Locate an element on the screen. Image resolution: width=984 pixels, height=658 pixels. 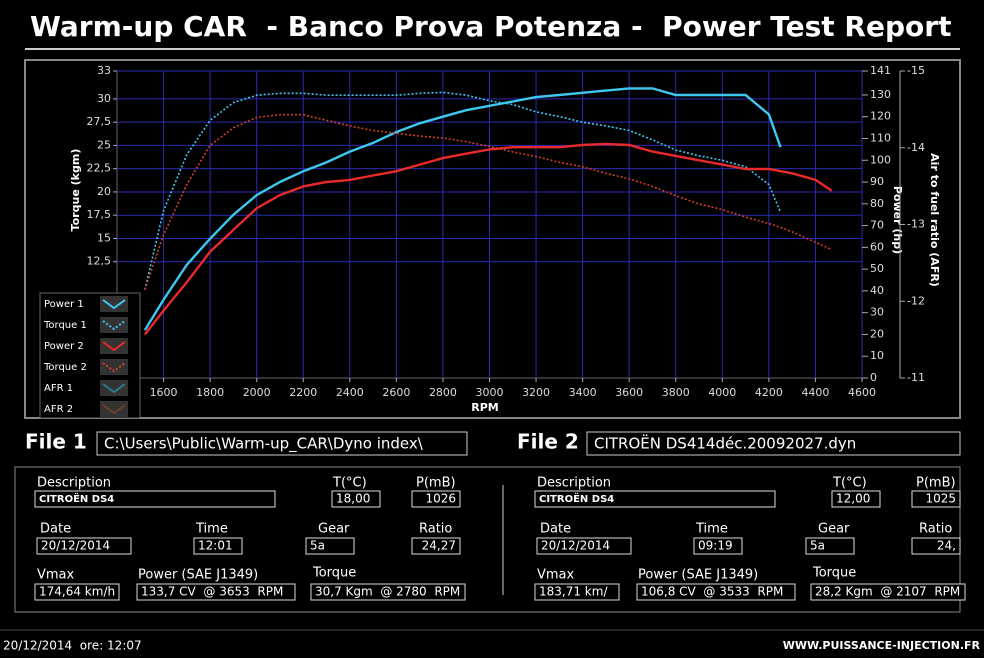
footer-timestamp: 20/12/2014 ore: 12:07 is located at coordinates (72, 646).